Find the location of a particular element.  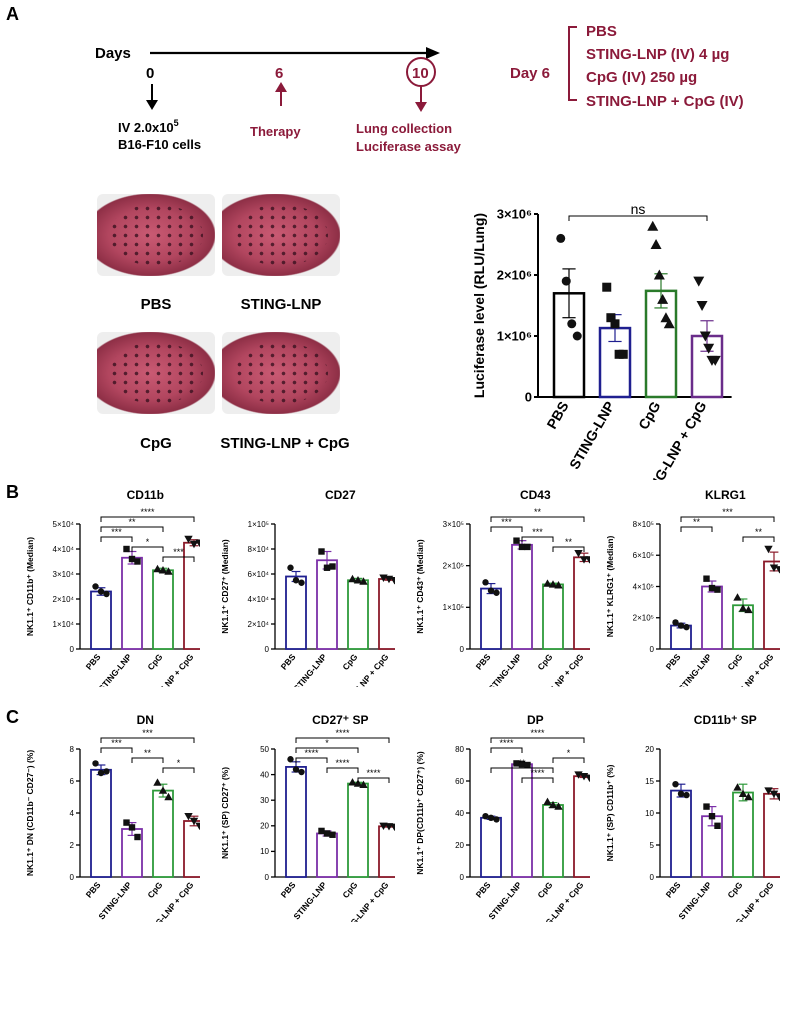

category-label: STING-LNP is located at coordinates (309, 669).